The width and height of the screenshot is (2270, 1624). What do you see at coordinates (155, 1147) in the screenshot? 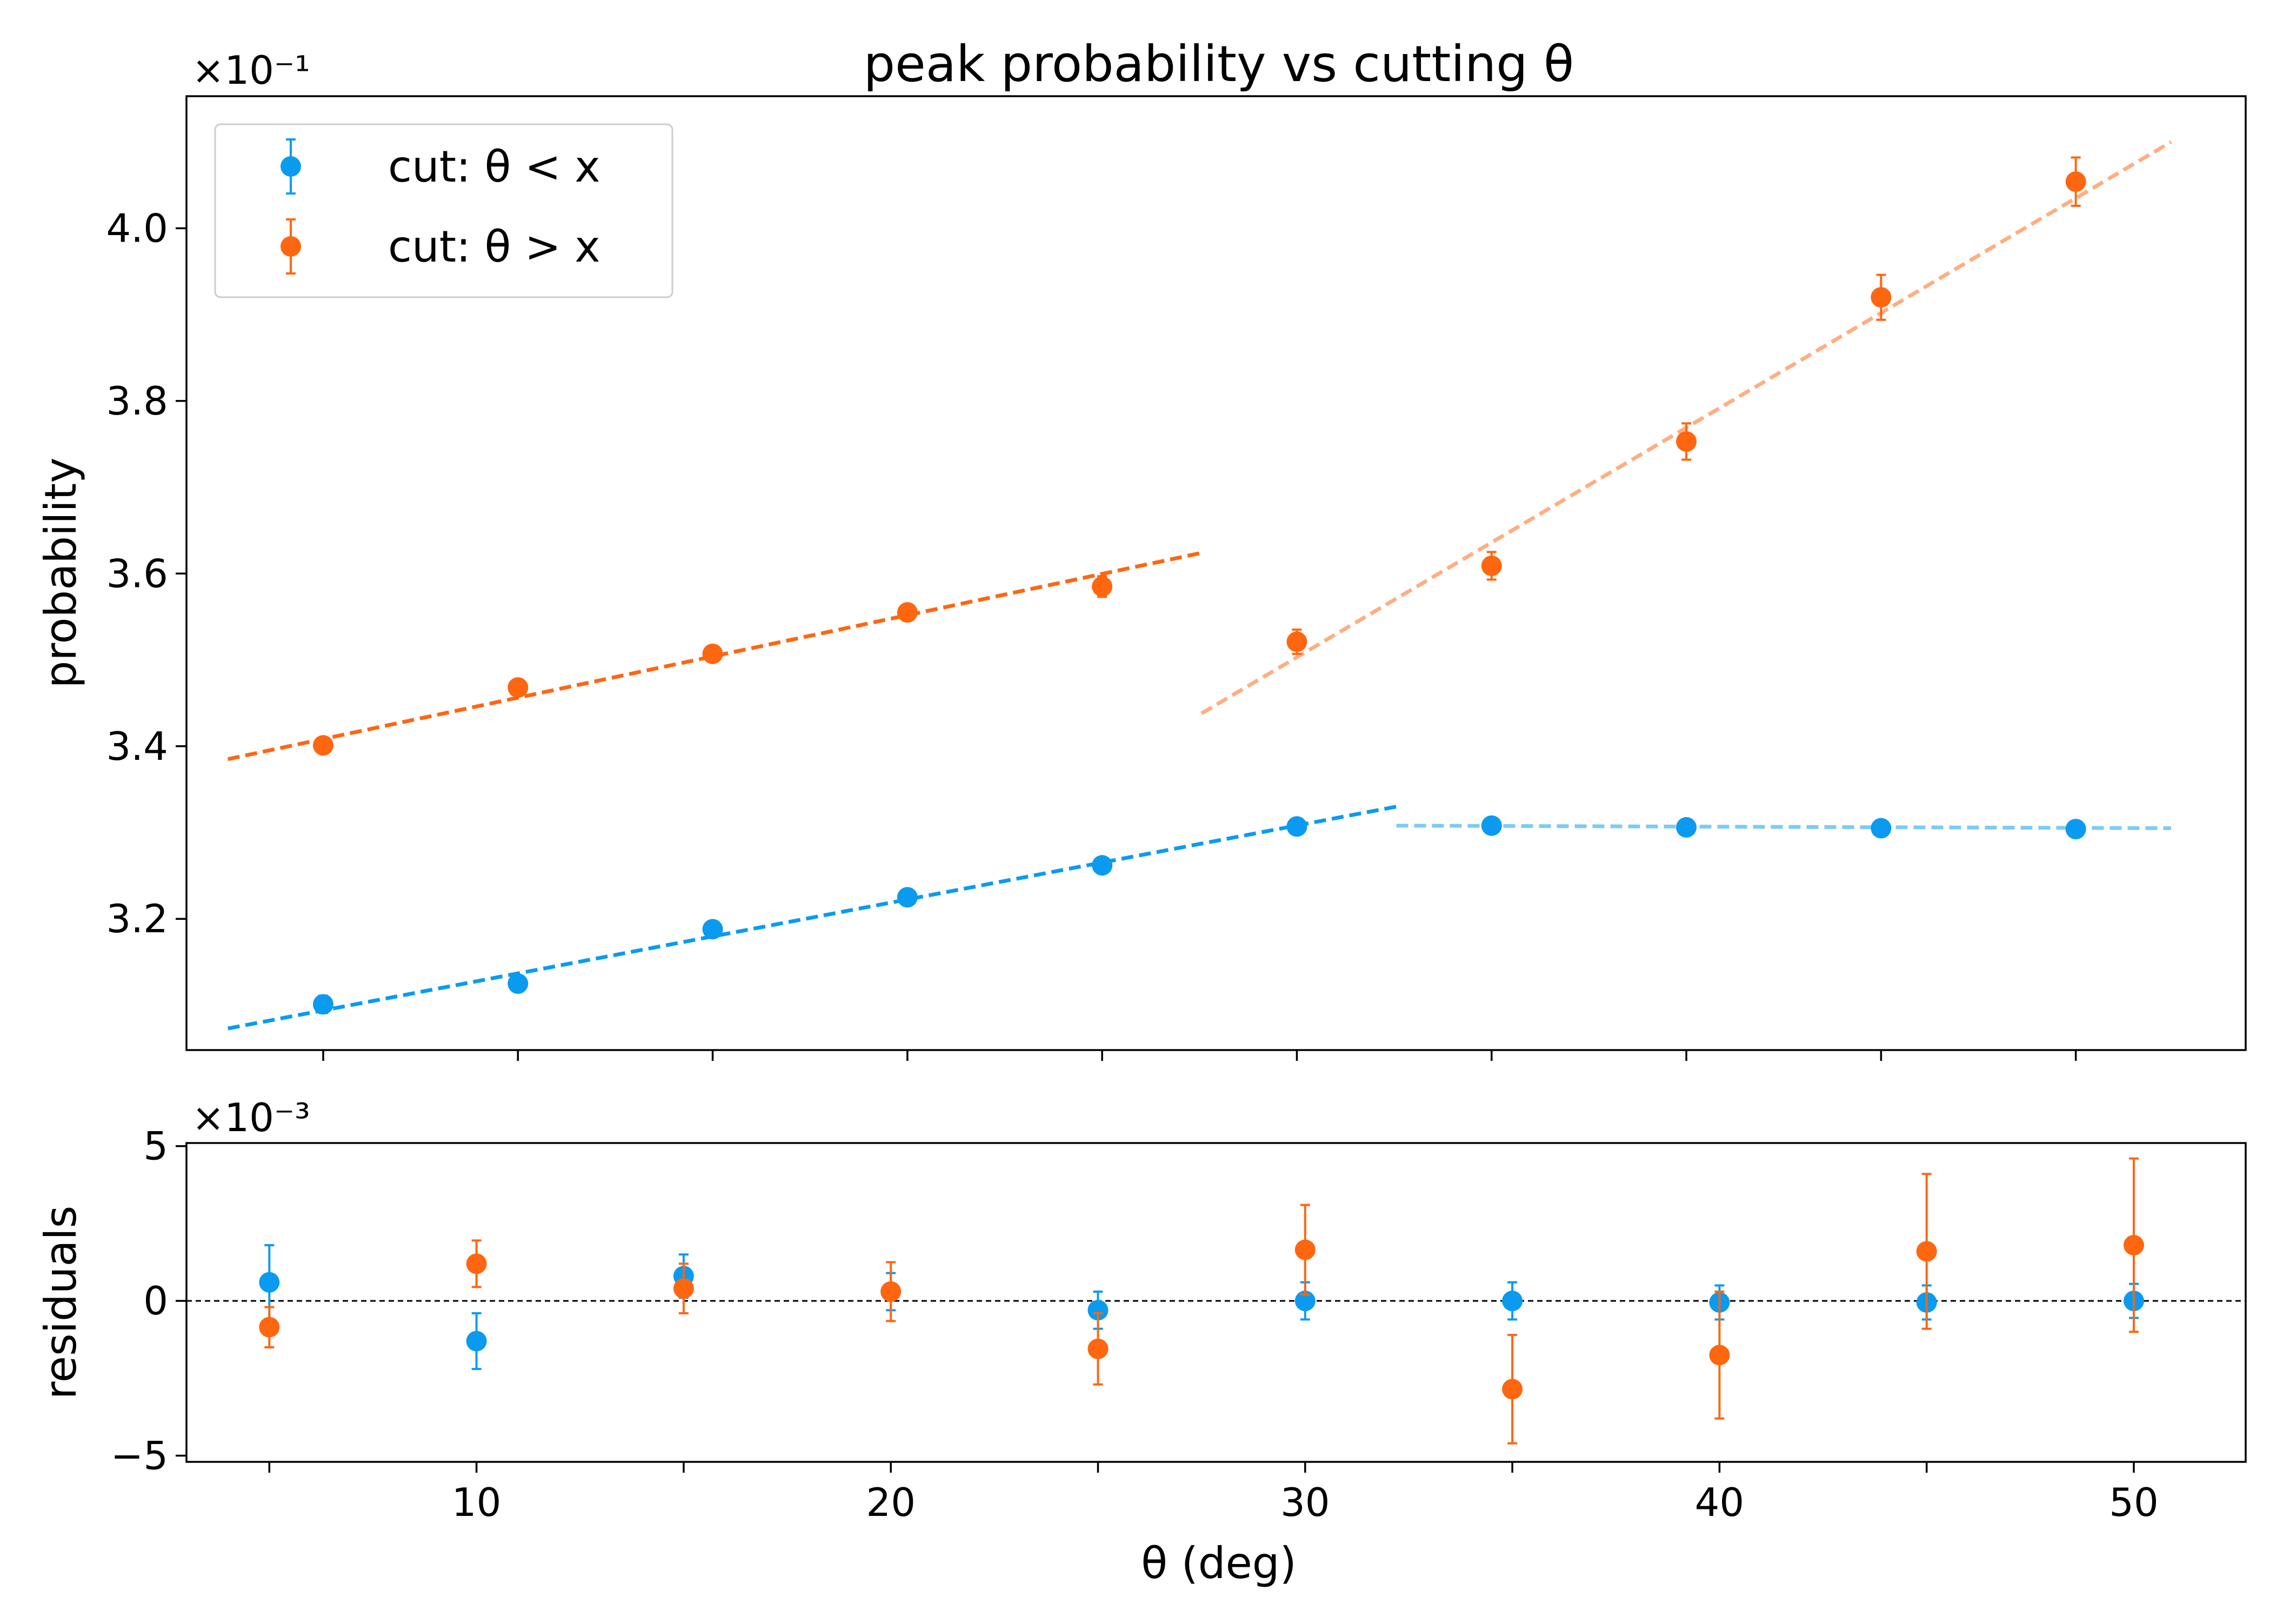
I see `bottom-y-tick-label: 5` at bounding box center [155, 1147].